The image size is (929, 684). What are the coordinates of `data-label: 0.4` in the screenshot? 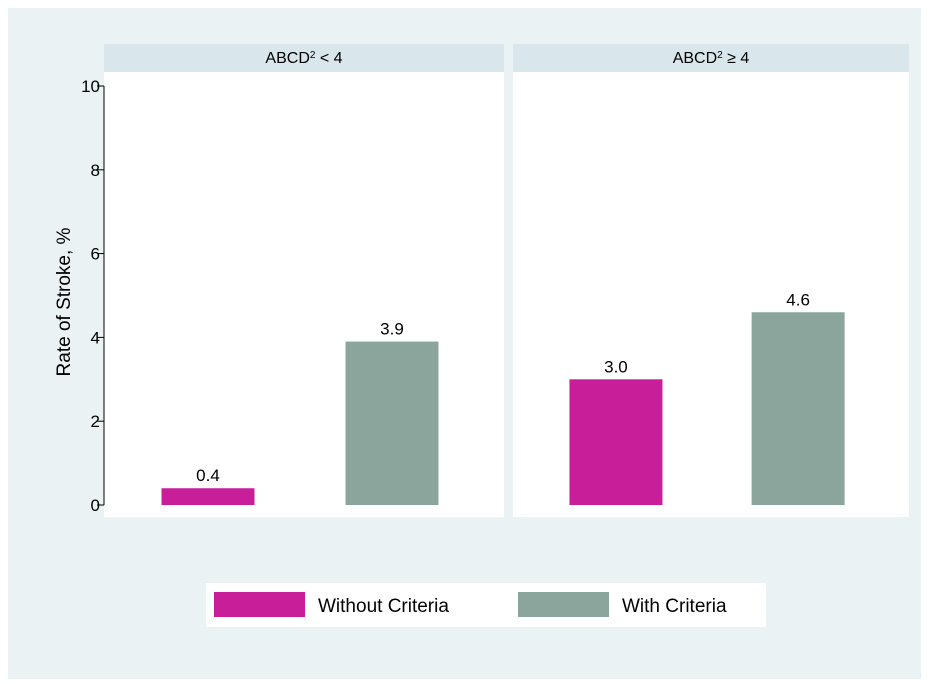 It's located at (208, 475).